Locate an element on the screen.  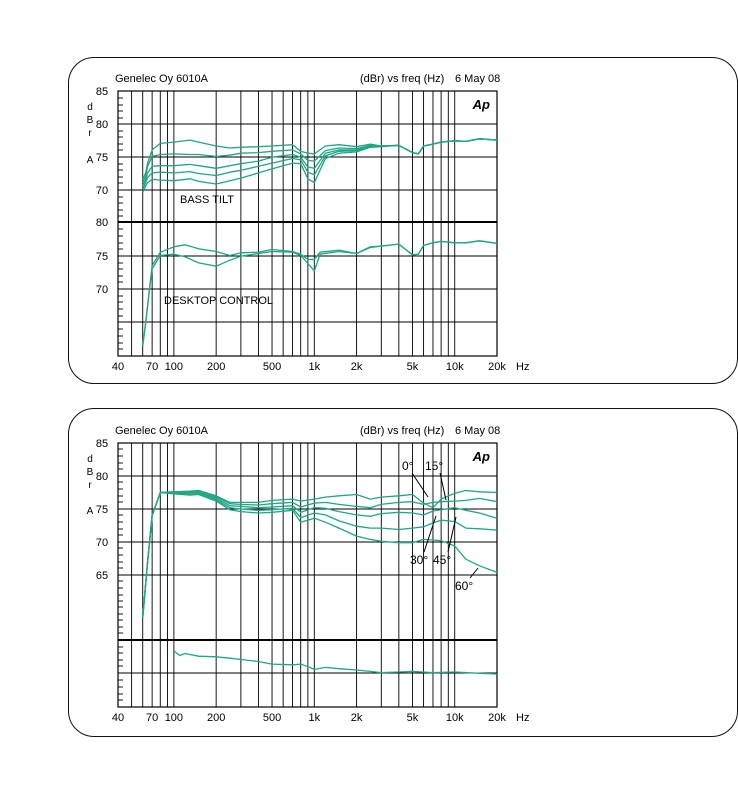
angle-label-2: 15° is located at coordinates (434, 466).